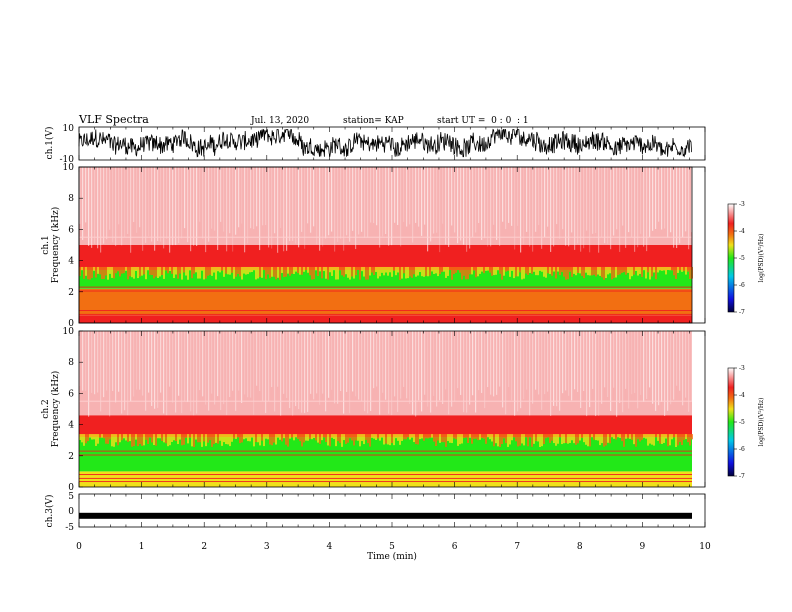  What do you see at coordinates (742, 422) in the screenshot?
I see `colorbar-tick-label: -5` at bounding box center [742, 422].